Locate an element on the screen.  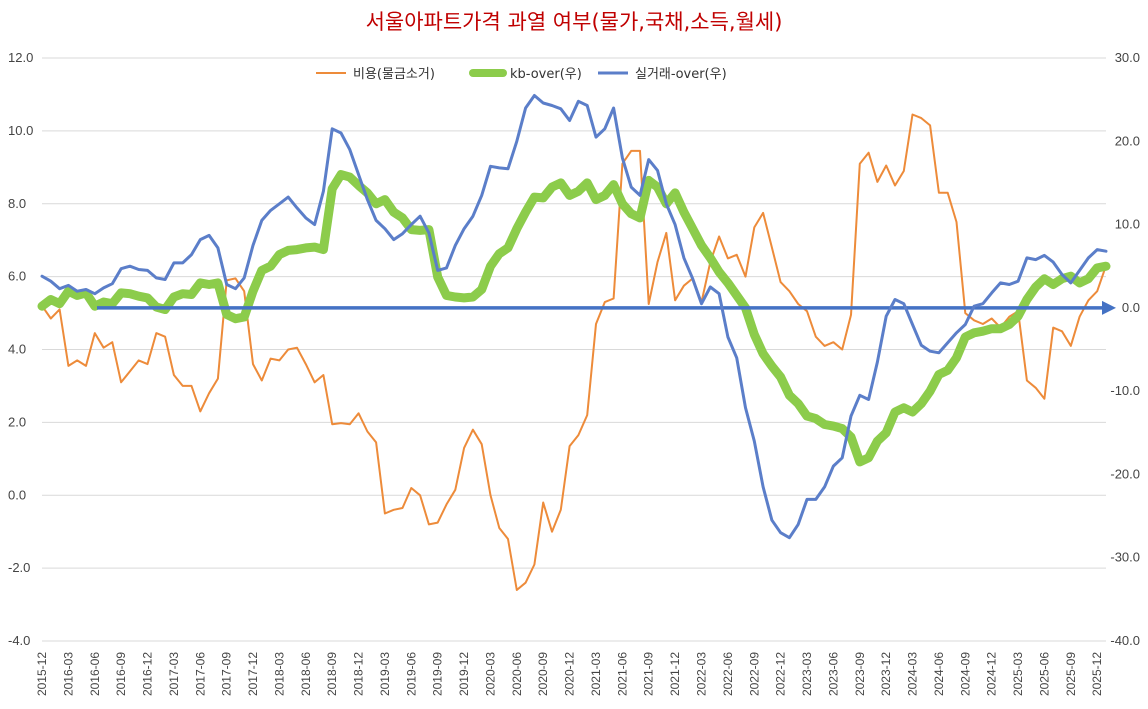
left-tick-label: 10.0 is located at coordinates (20, 130).